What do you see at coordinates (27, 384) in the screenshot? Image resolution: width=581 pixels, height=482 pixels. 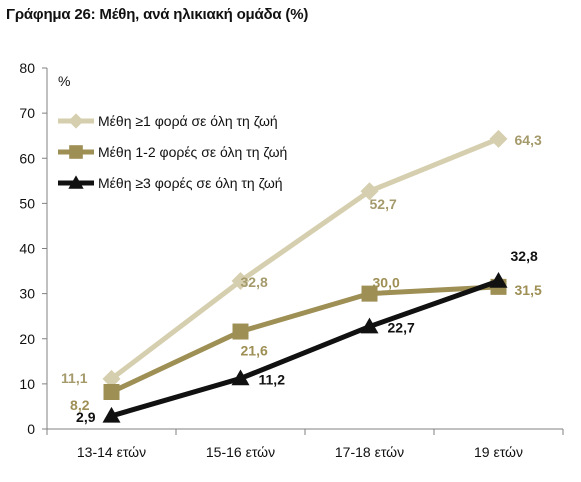 I see `y-tick-label: 10` at bounding box center [27, 384].